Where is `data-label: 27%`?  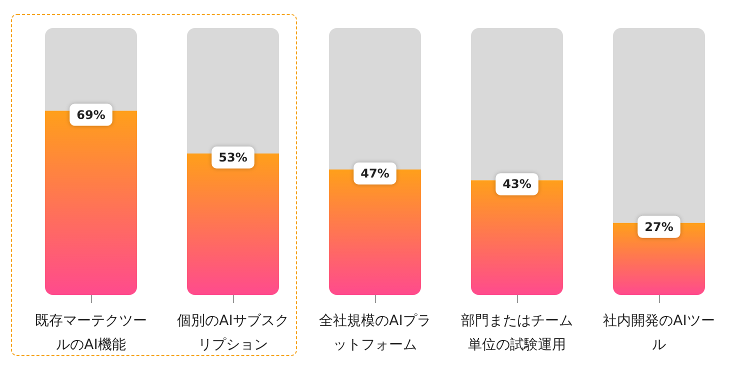
data-label: 27% is located at coordinates (659, 227).